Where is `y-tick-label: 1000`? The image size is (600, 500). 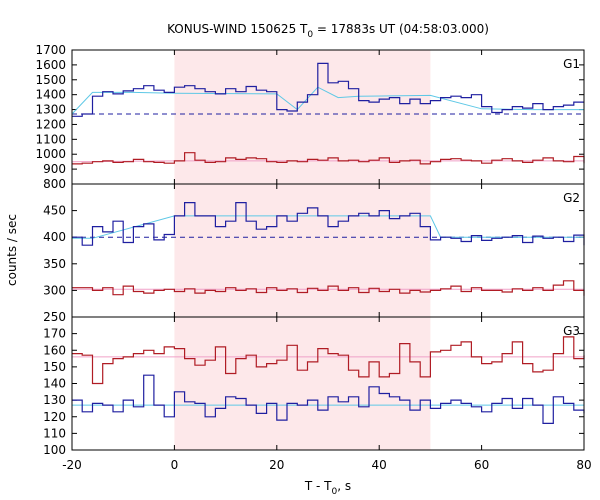 y-tick-label: 1000 is located at coordinates (50, 154).